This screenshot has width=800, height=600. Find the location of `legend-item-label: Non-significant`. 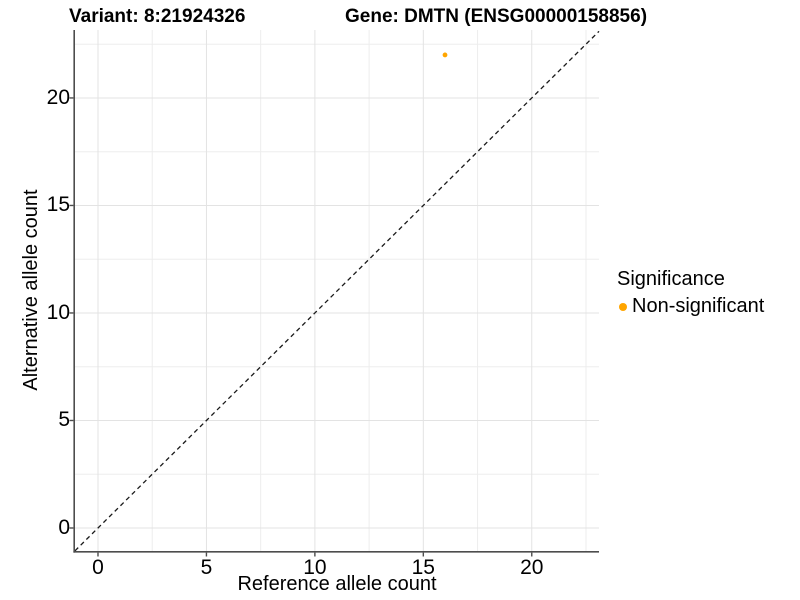

legend-item-label: Non-significant is located at coordinates (698, 306).